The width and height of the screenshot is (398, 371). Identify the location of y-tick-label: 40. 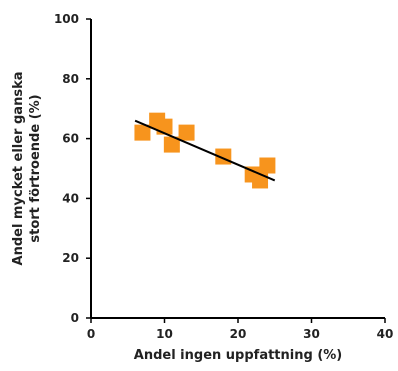
(70, 198).